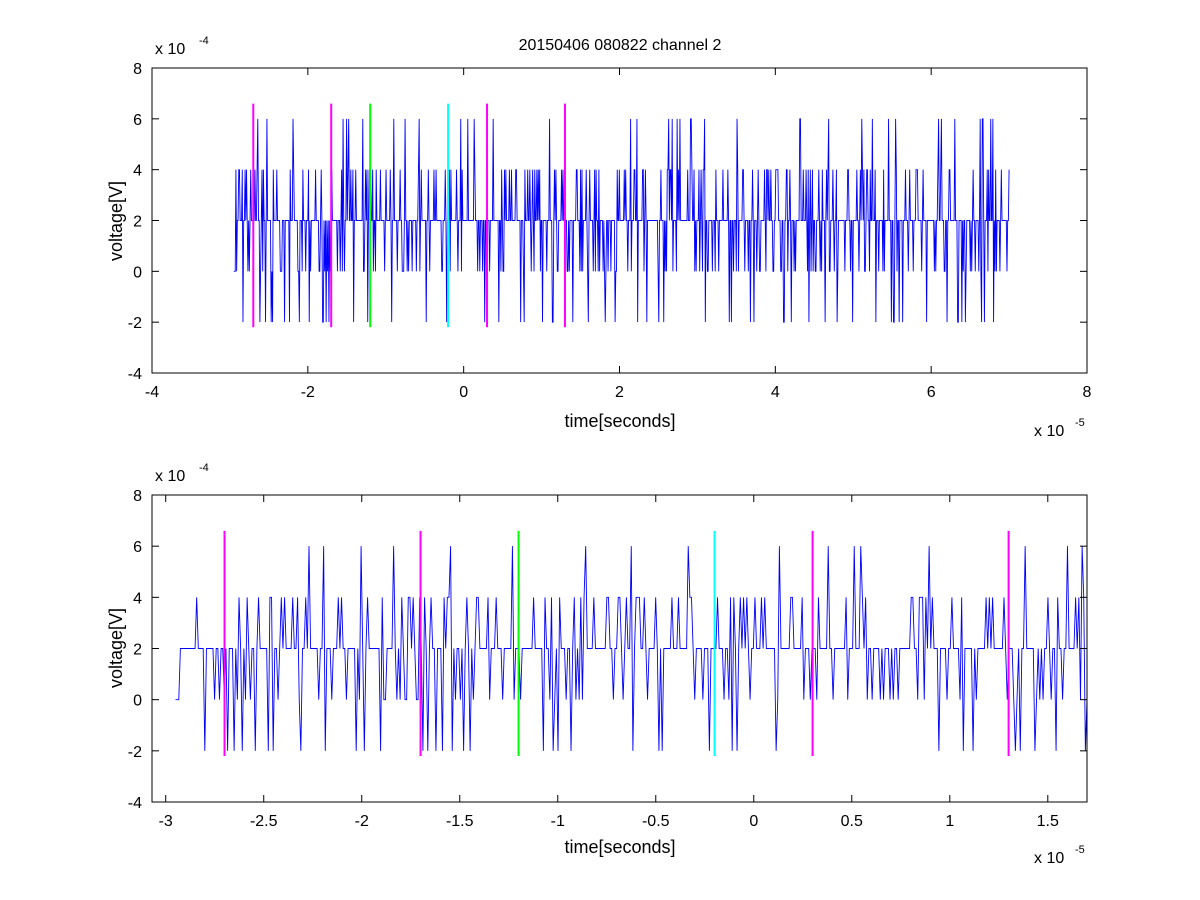 This screenshot has height=900, width=1200. Describe the element at coordinates (619, 392) in the screenshot. I see `x-tick-label: 2` at that location.